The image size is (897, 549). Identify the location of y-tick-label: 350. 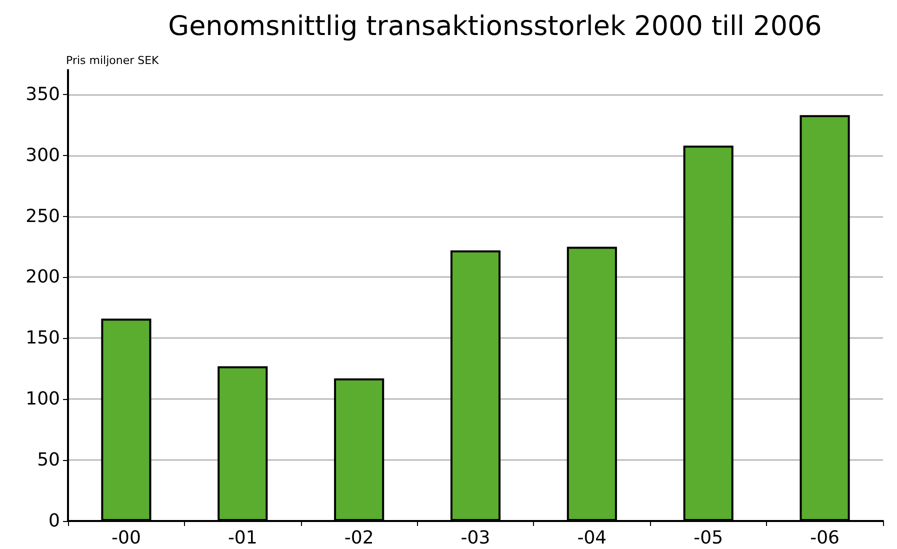
(43, 94).